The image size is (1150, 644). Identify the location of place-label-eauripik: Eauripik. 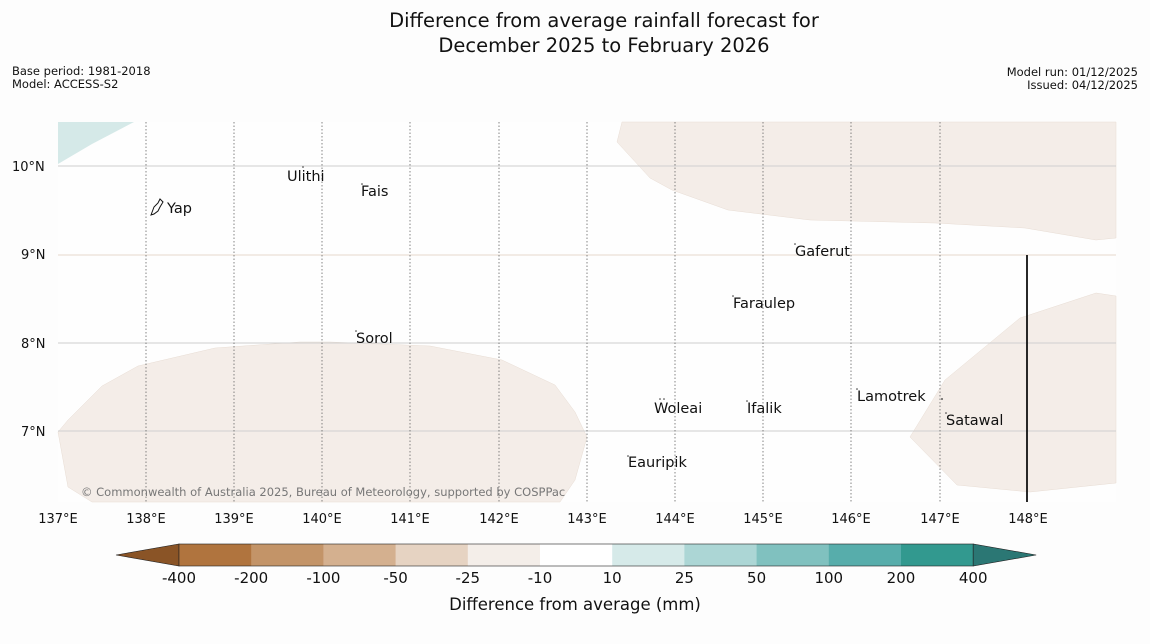
(657, 463).